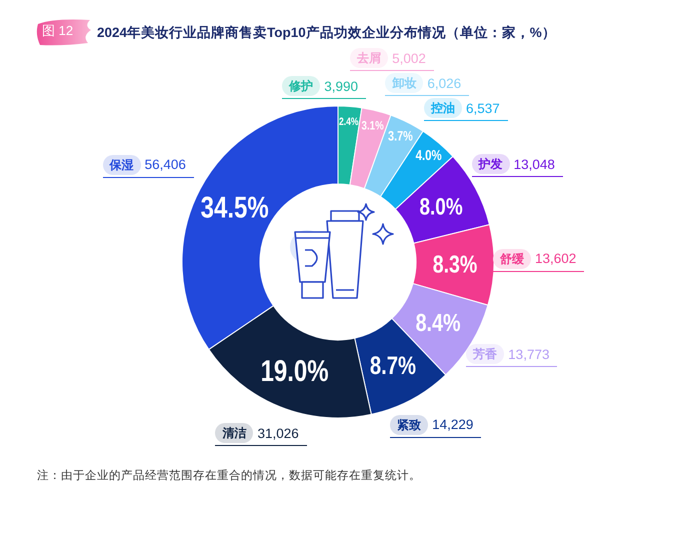 This screenshot has height=537, width=678. What do you see at coordinates (400, 136) in the screenshot?
I see `text: 3.7%` at bounding box center [400, 136].